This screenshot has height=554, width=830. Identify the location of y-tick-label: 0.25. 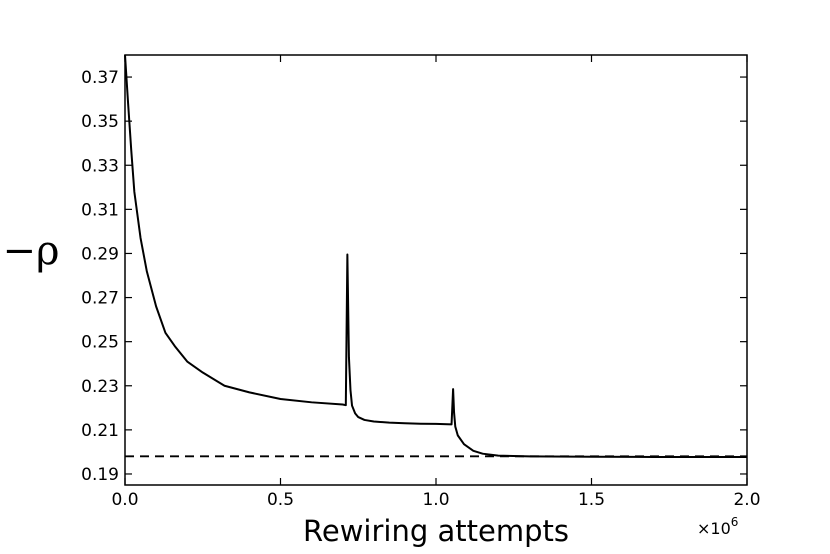
(100, 343).